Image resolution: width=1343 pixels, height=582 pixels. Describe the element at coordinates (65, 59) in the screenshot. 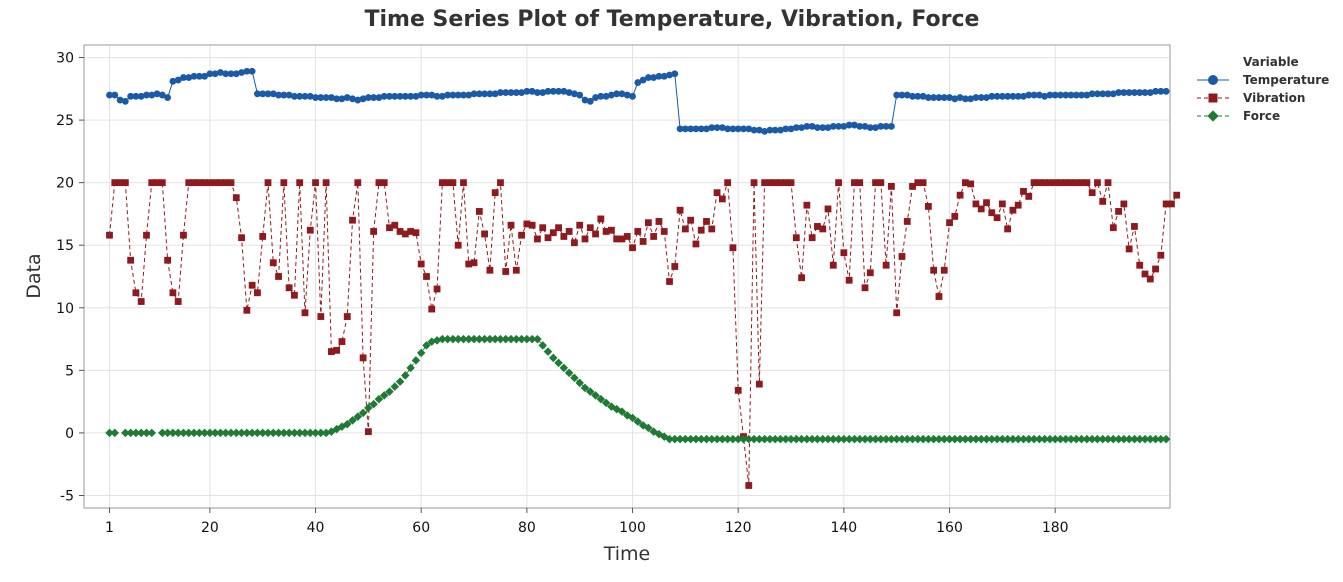

I see `y-tick-label: 30` at that location.